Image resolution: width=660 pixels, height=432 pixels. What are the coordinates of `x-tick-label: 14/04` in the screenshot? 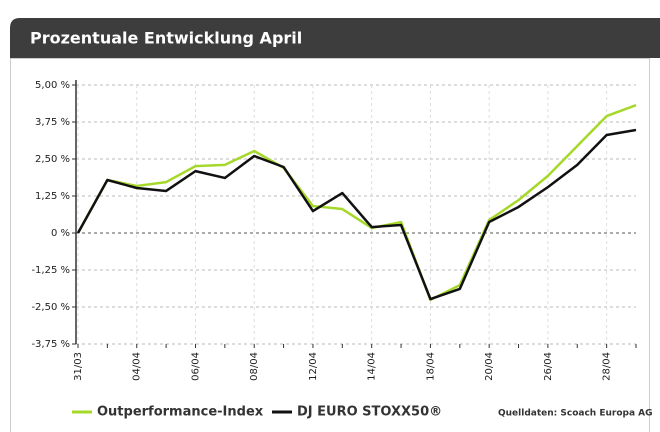 It's located at (372, 366).